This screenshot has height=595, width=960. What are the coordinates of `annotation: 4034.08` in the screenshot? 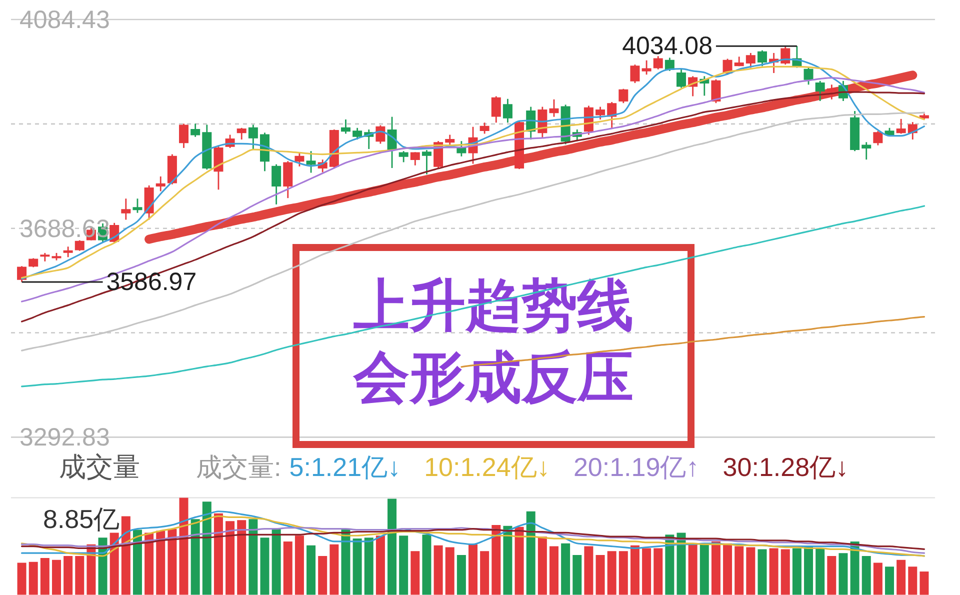 It's located at (667, 46).